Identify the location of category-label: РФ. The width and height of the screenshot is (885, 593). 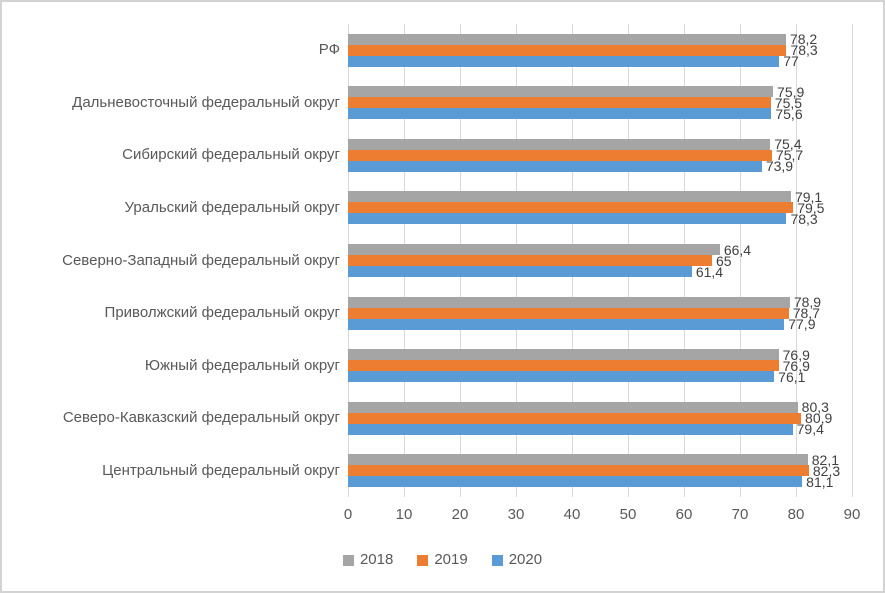
(329, 50).